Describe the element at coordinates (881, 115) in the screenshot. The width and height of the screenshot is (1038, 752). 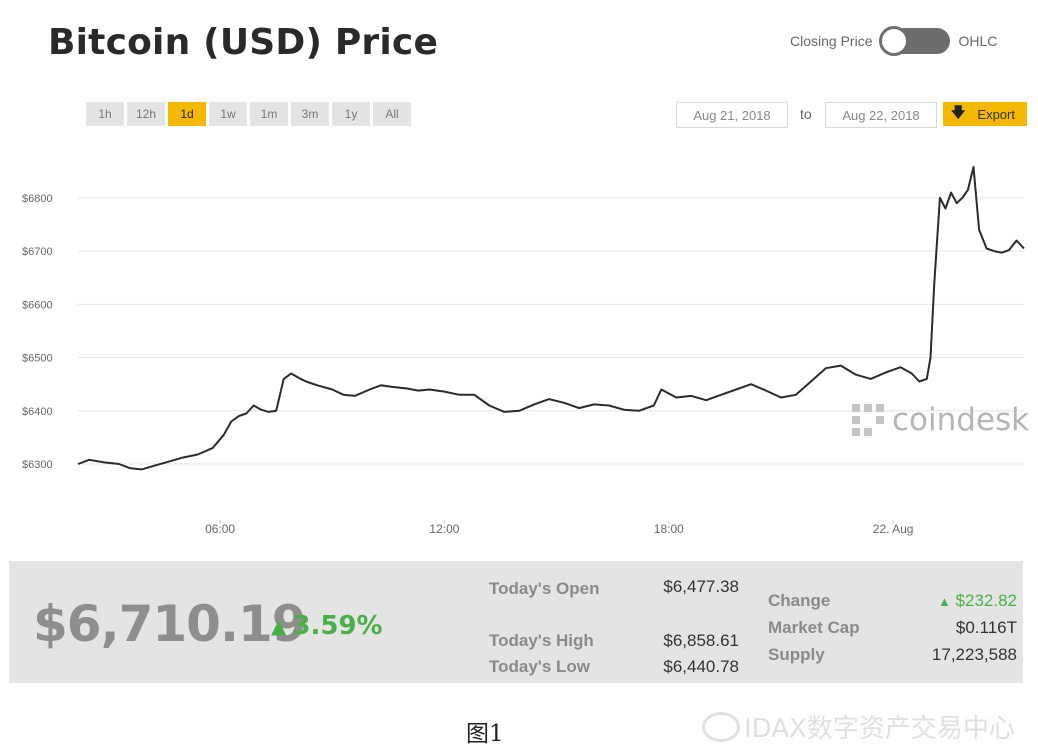
I see `date-to-input: Aug 22, 2018` at that location.